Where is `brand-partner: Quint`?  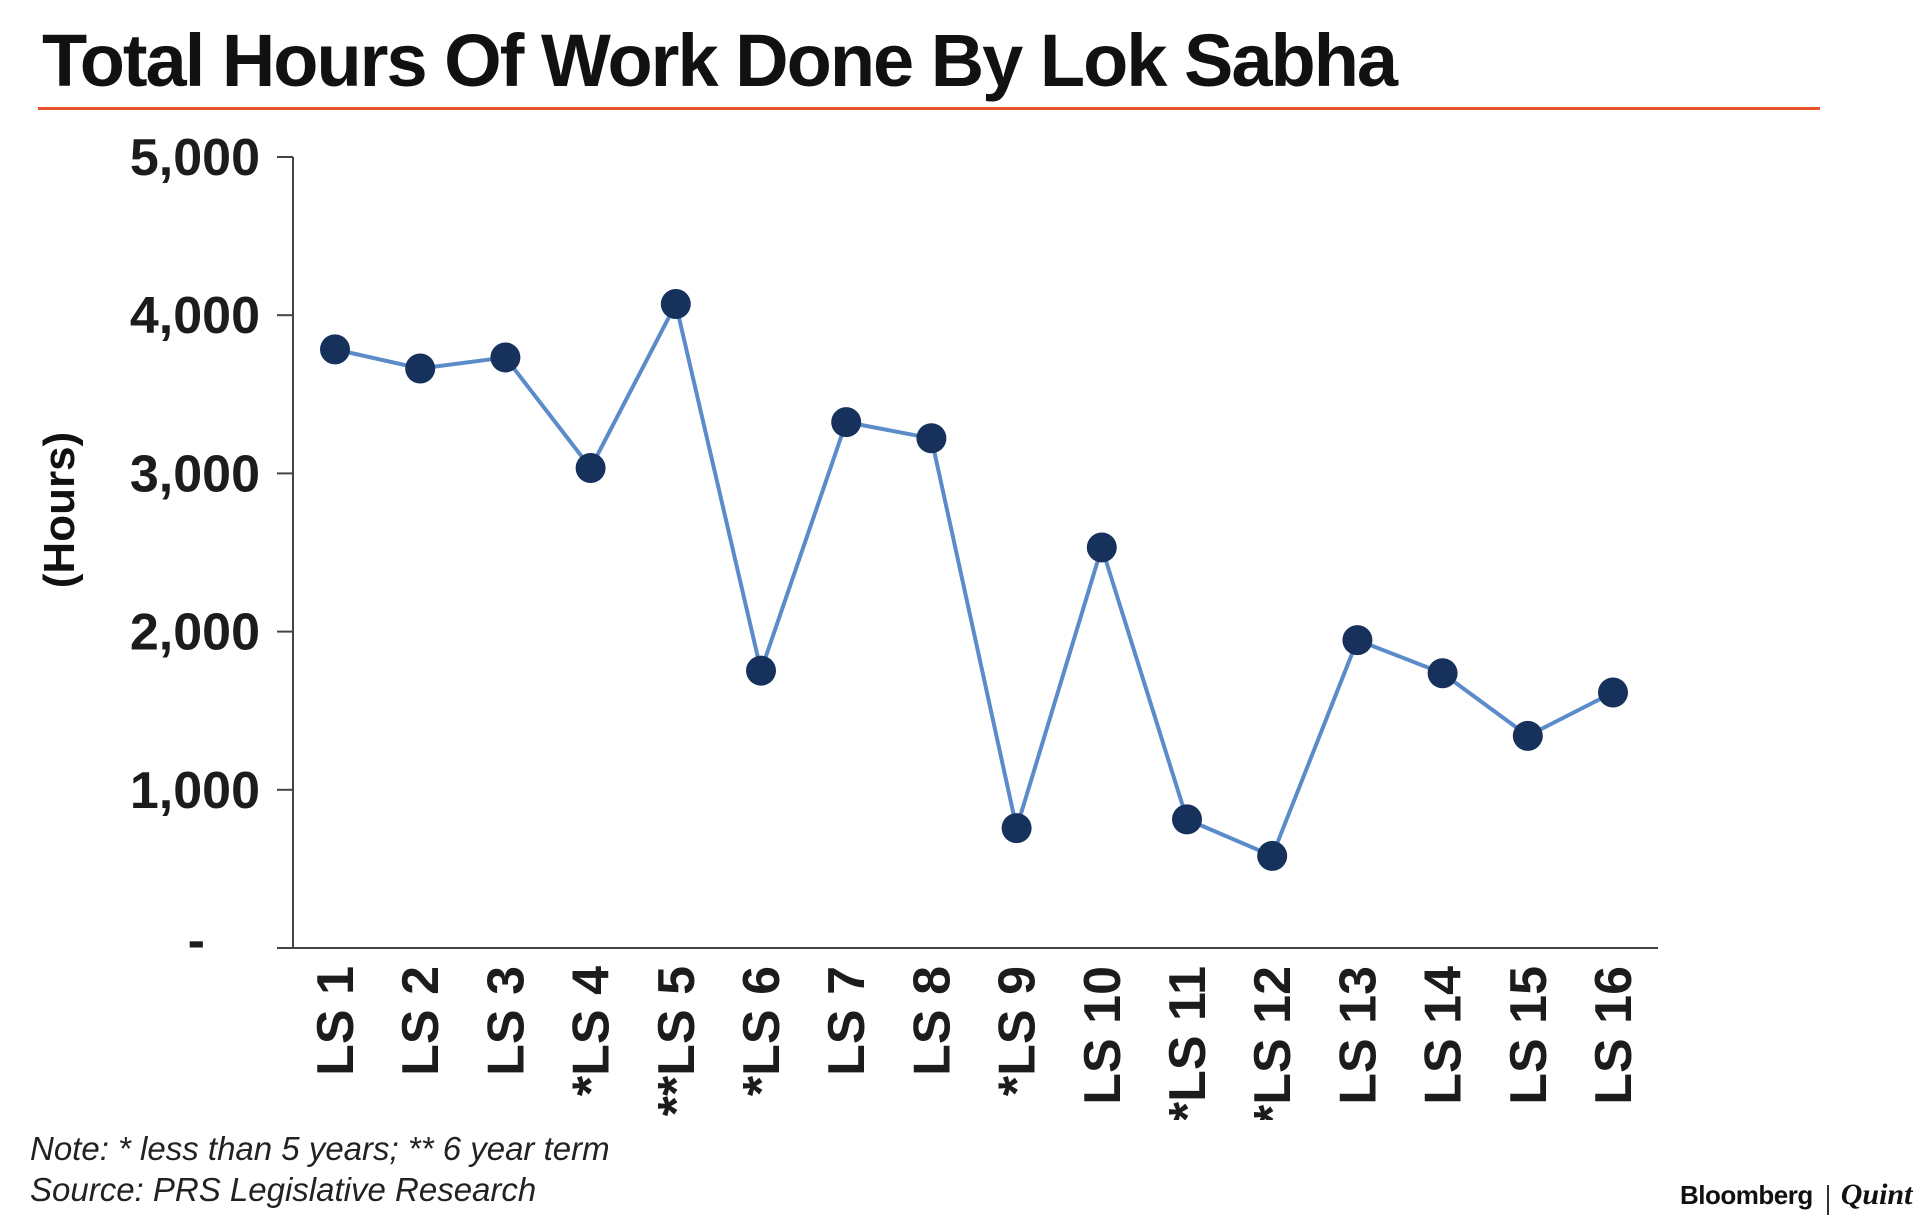
brand-partner: Quint is located at coordinates (1876, 1194).